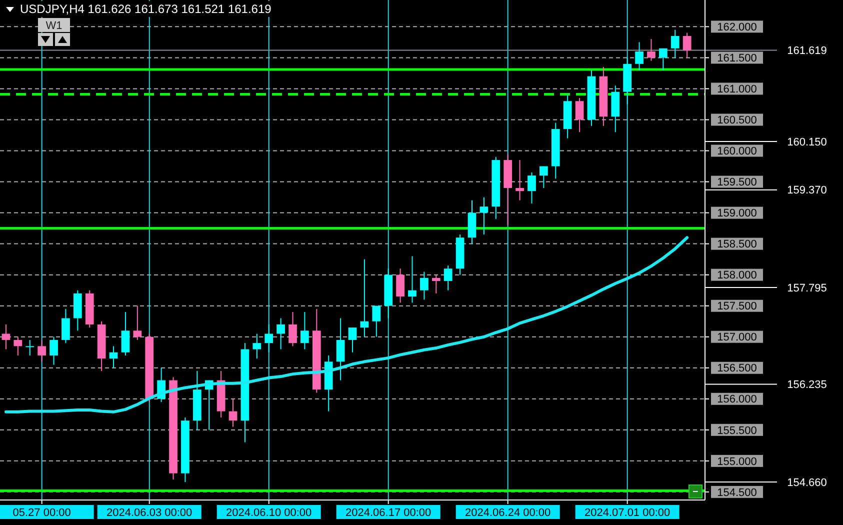  I want to click on y-tick-label: 161.500, so click(737, 58).